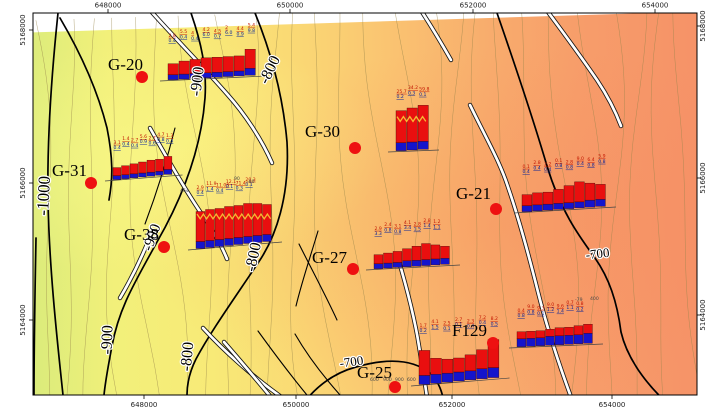  I want to click on chart-value-top: 0.4, so click(521, 311).